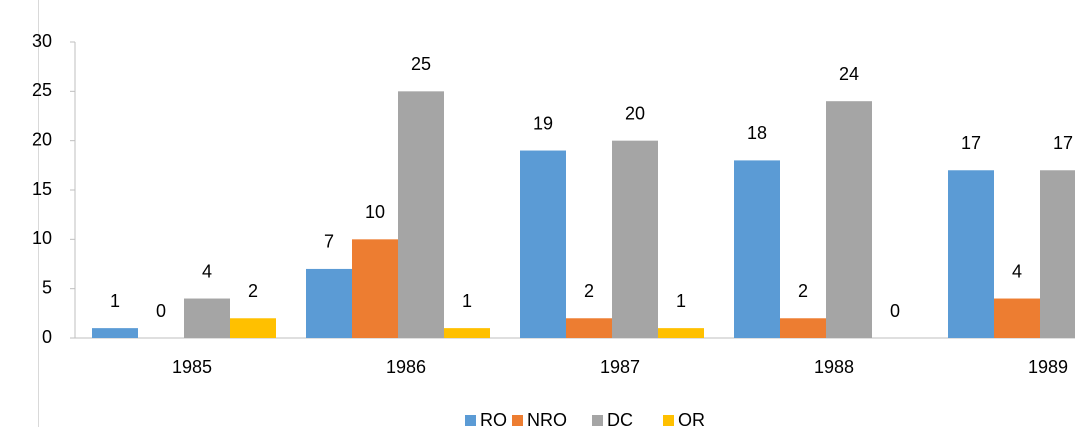 This screenshot has height=427, width=1075. Describe the element at coordinates (42, 189) in the screenshot. I see `y-tick-label: 15` at that location.